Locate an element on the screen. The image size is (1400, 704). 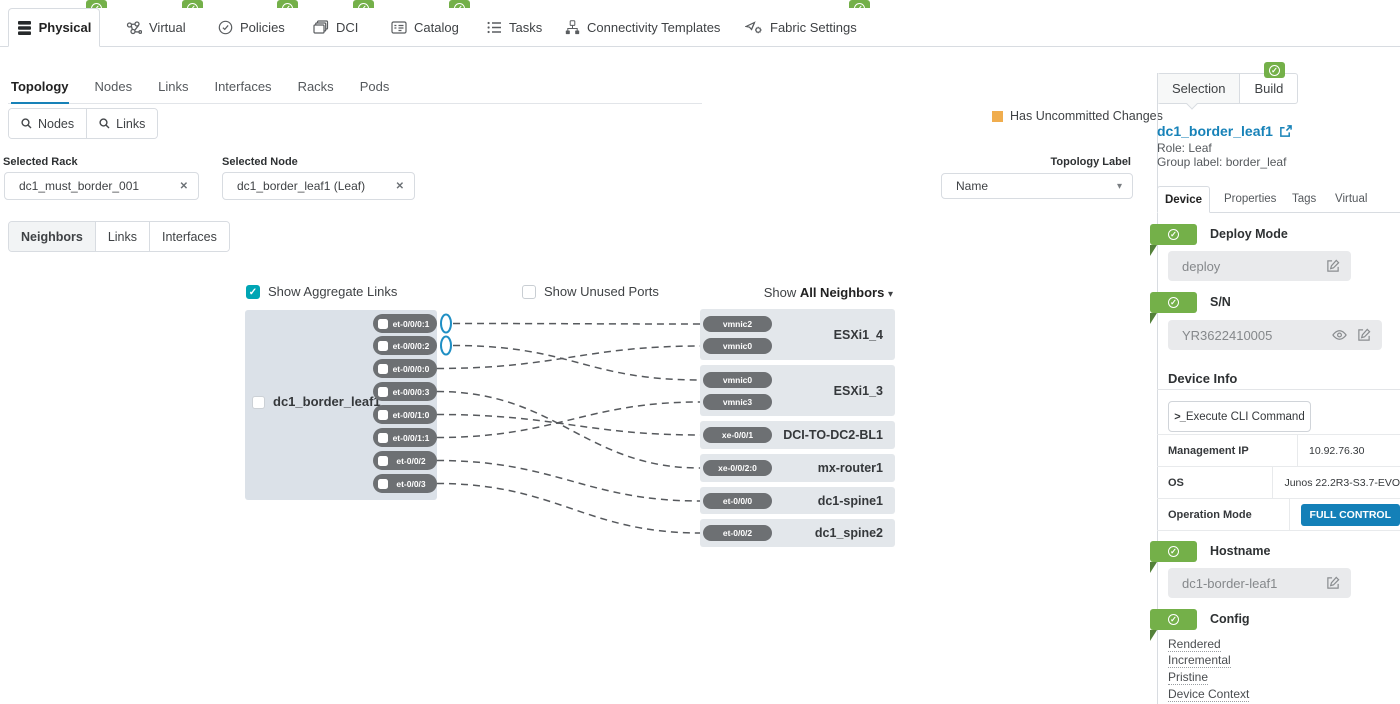
port-pill: et-0/0/0:2 is located at coordinates (405, 345).